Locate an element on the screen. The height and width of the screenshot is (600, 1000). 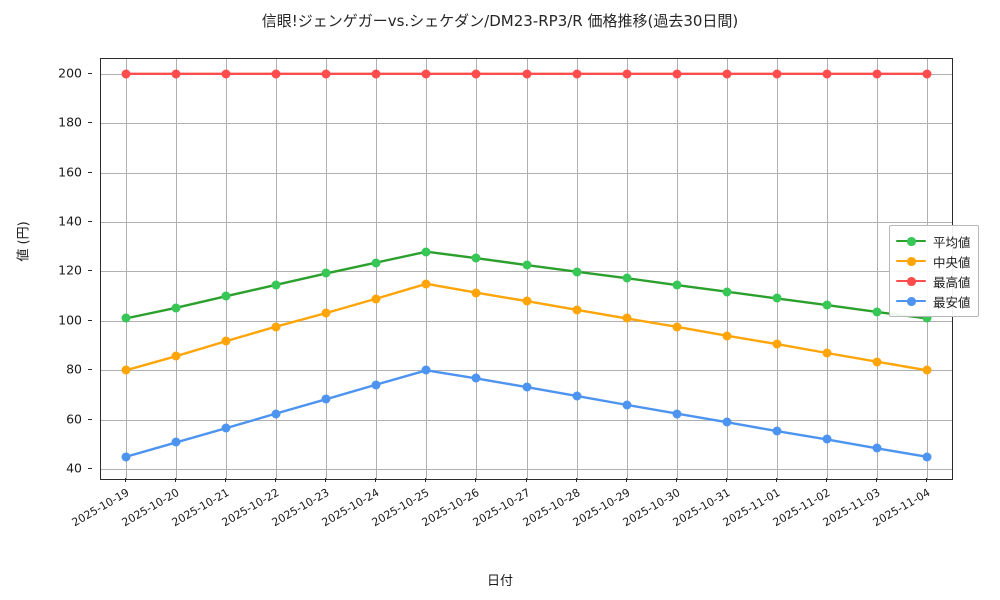
chart-legend: 平均値 中央値 最高値最安値 is located at coordinates (934, 271).